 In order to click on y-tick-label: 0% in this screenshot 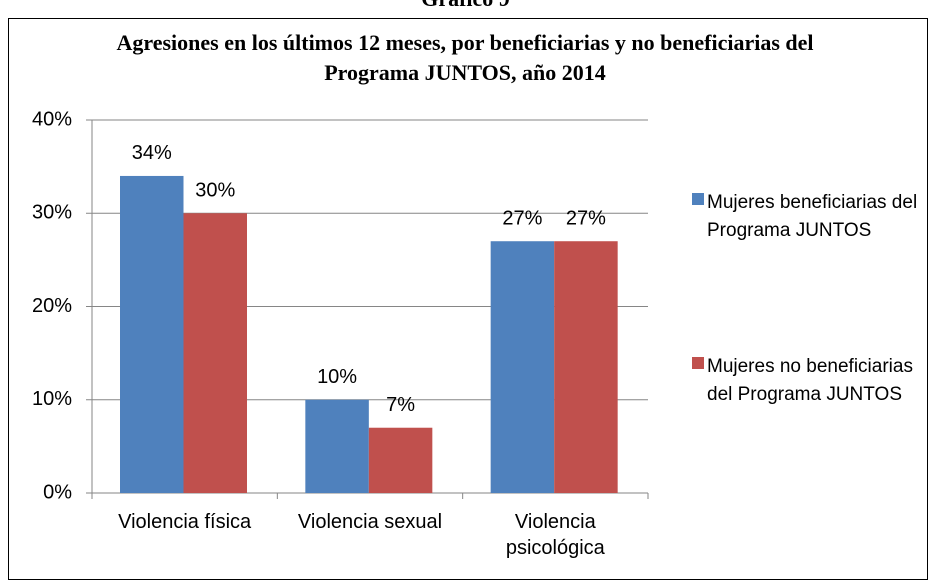, I will do `click(57, 492)`.